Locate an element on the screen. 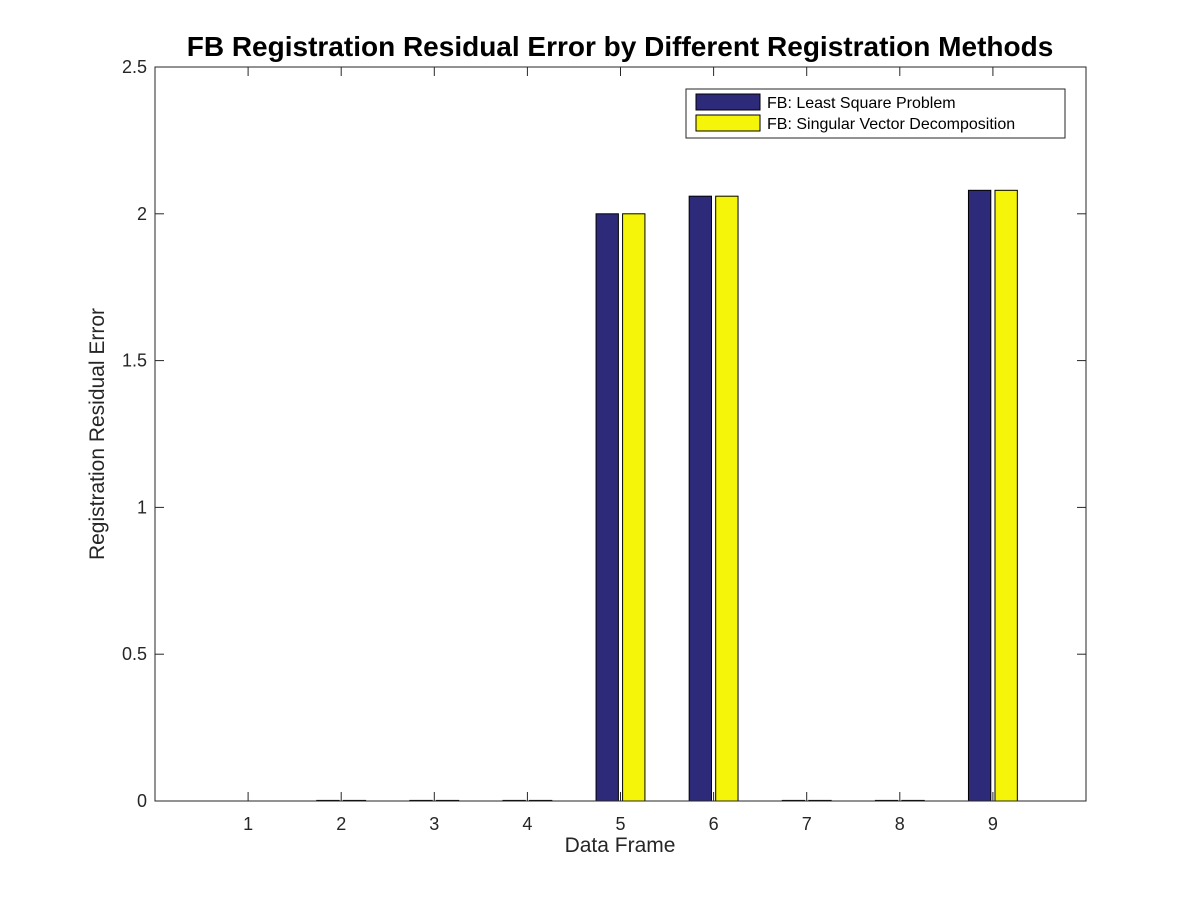  y-axis-label: Registration Residual Error is located at coordinates (97, 434).